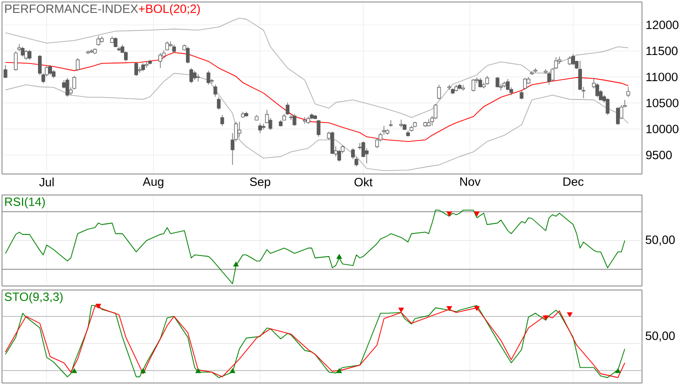  I want to click on y-tick-label: 11000, so click(662, 77).